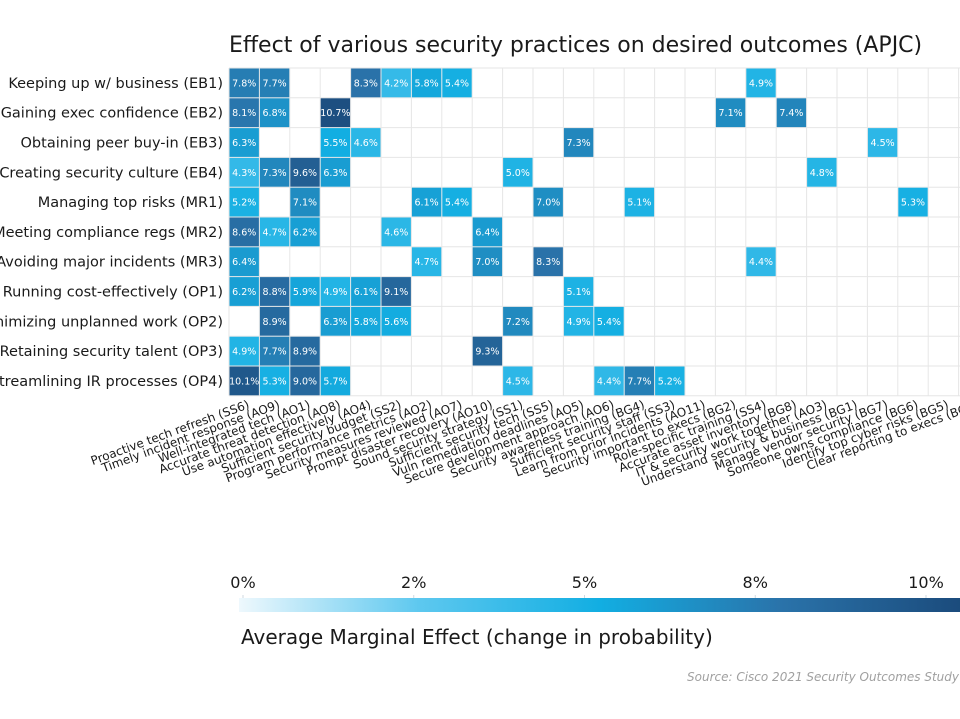 Image resolution: width=960 pixels, height=719 pixels. I want to click on cell-value-label: 4.8%, so click(822, 173).